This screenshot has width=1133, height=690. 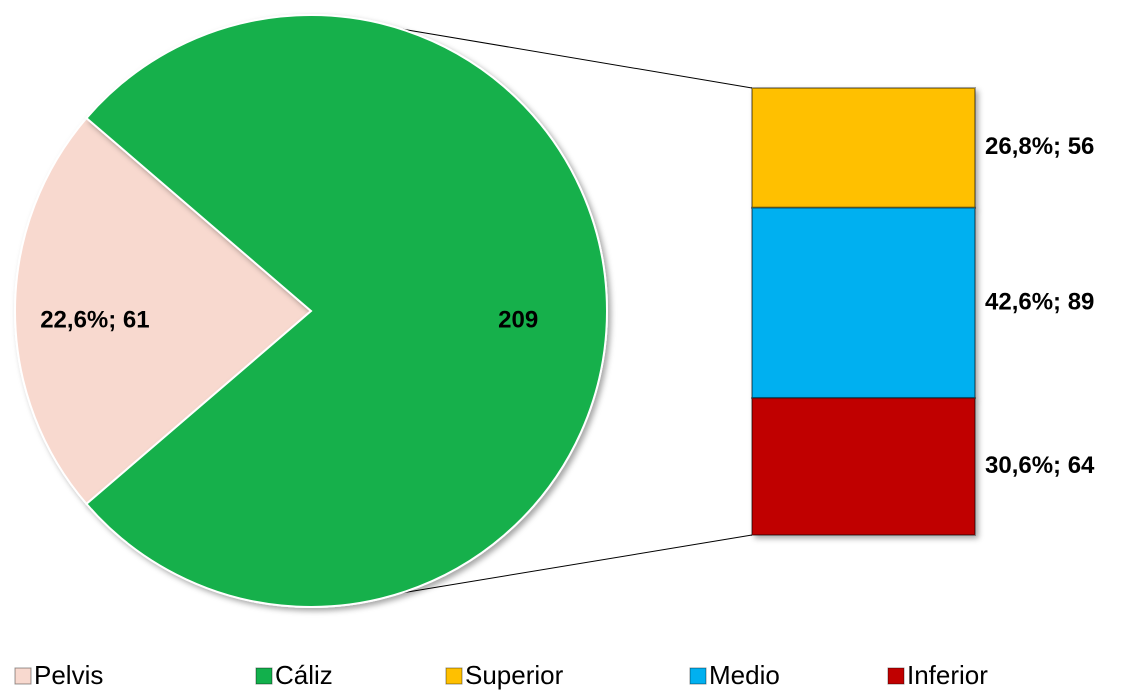 What do you see at coordinates (163, 311) in the screenshot?
I see `pie-slice` at bounding box center [163, 311].